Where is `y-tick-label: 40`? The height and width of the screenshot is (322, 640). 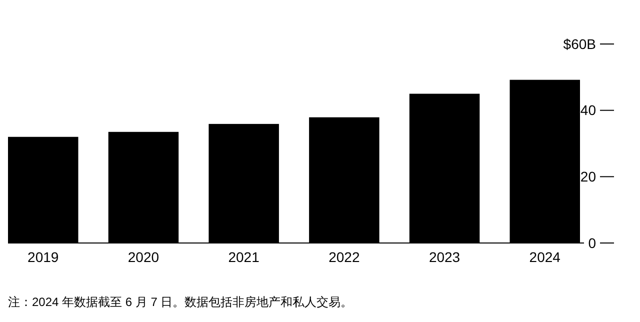
y-tick-label: 40 is located at coordinates (588, 110).